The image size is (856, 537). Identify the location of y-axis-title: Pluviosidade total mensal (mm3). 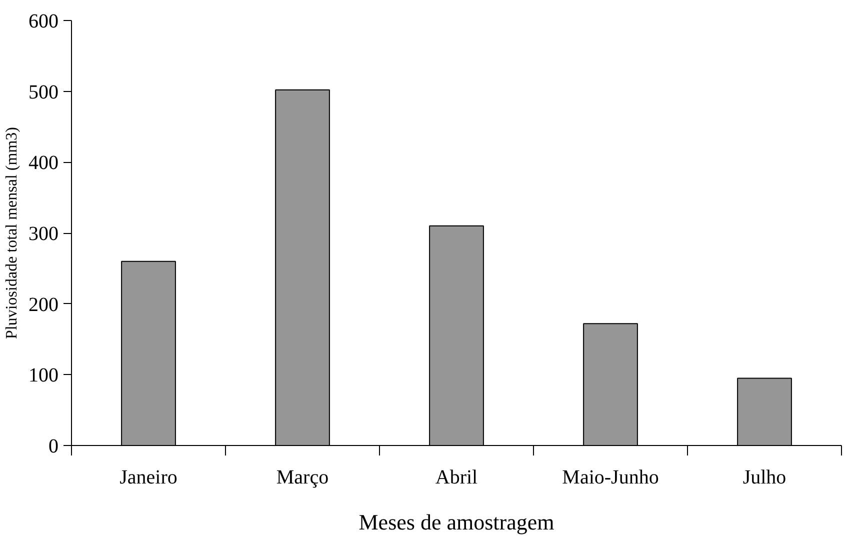
(12, 233).